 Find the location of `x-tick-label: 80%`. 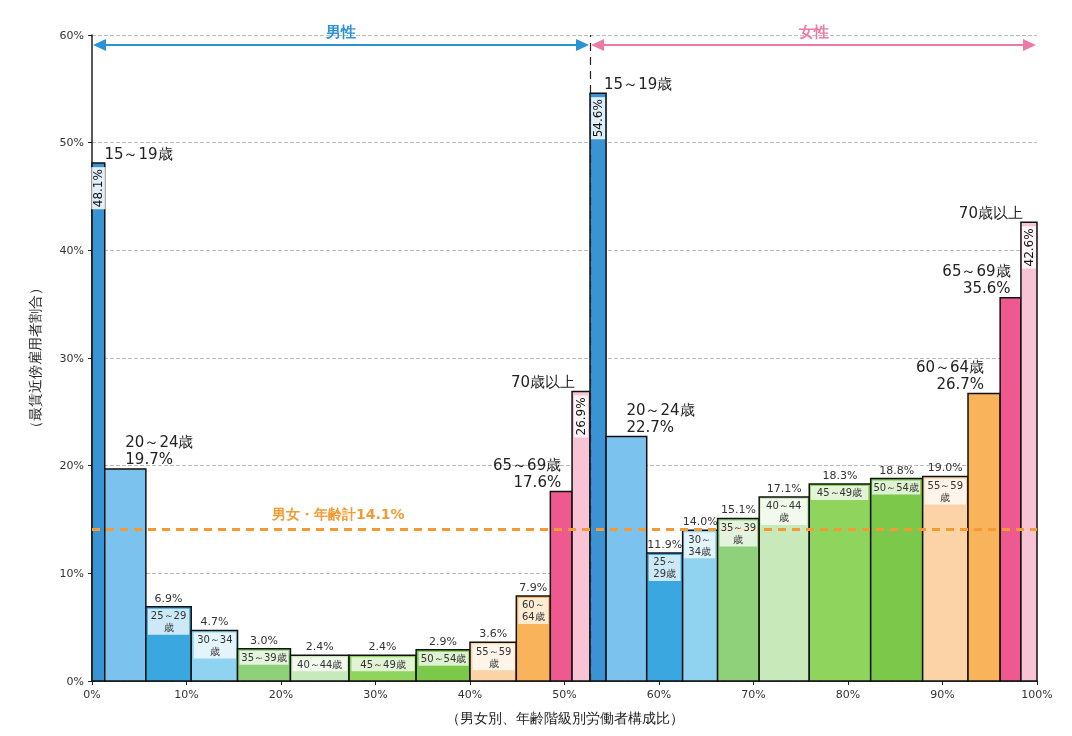

x-tick-label: 80% is located at coordinates (848, 694).